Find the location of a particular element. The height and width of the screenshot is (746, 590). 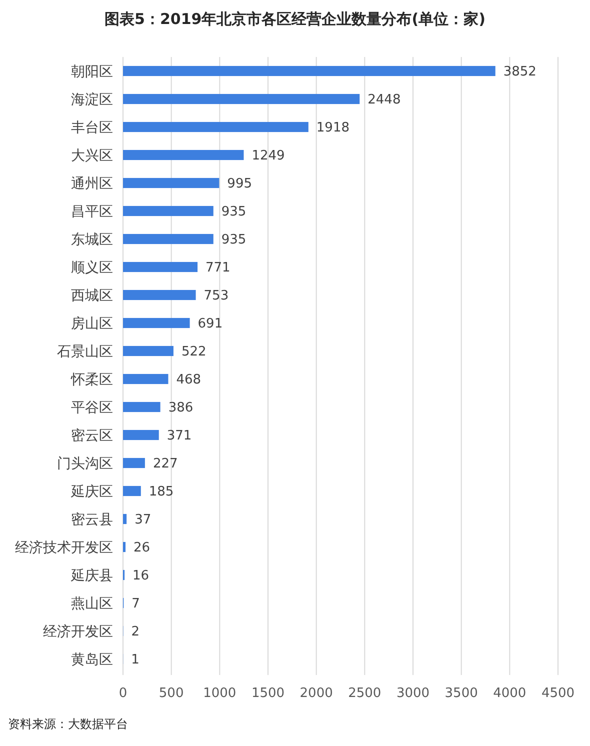

y-tick-label: 延庆区 is located at coordinates (91, 492).